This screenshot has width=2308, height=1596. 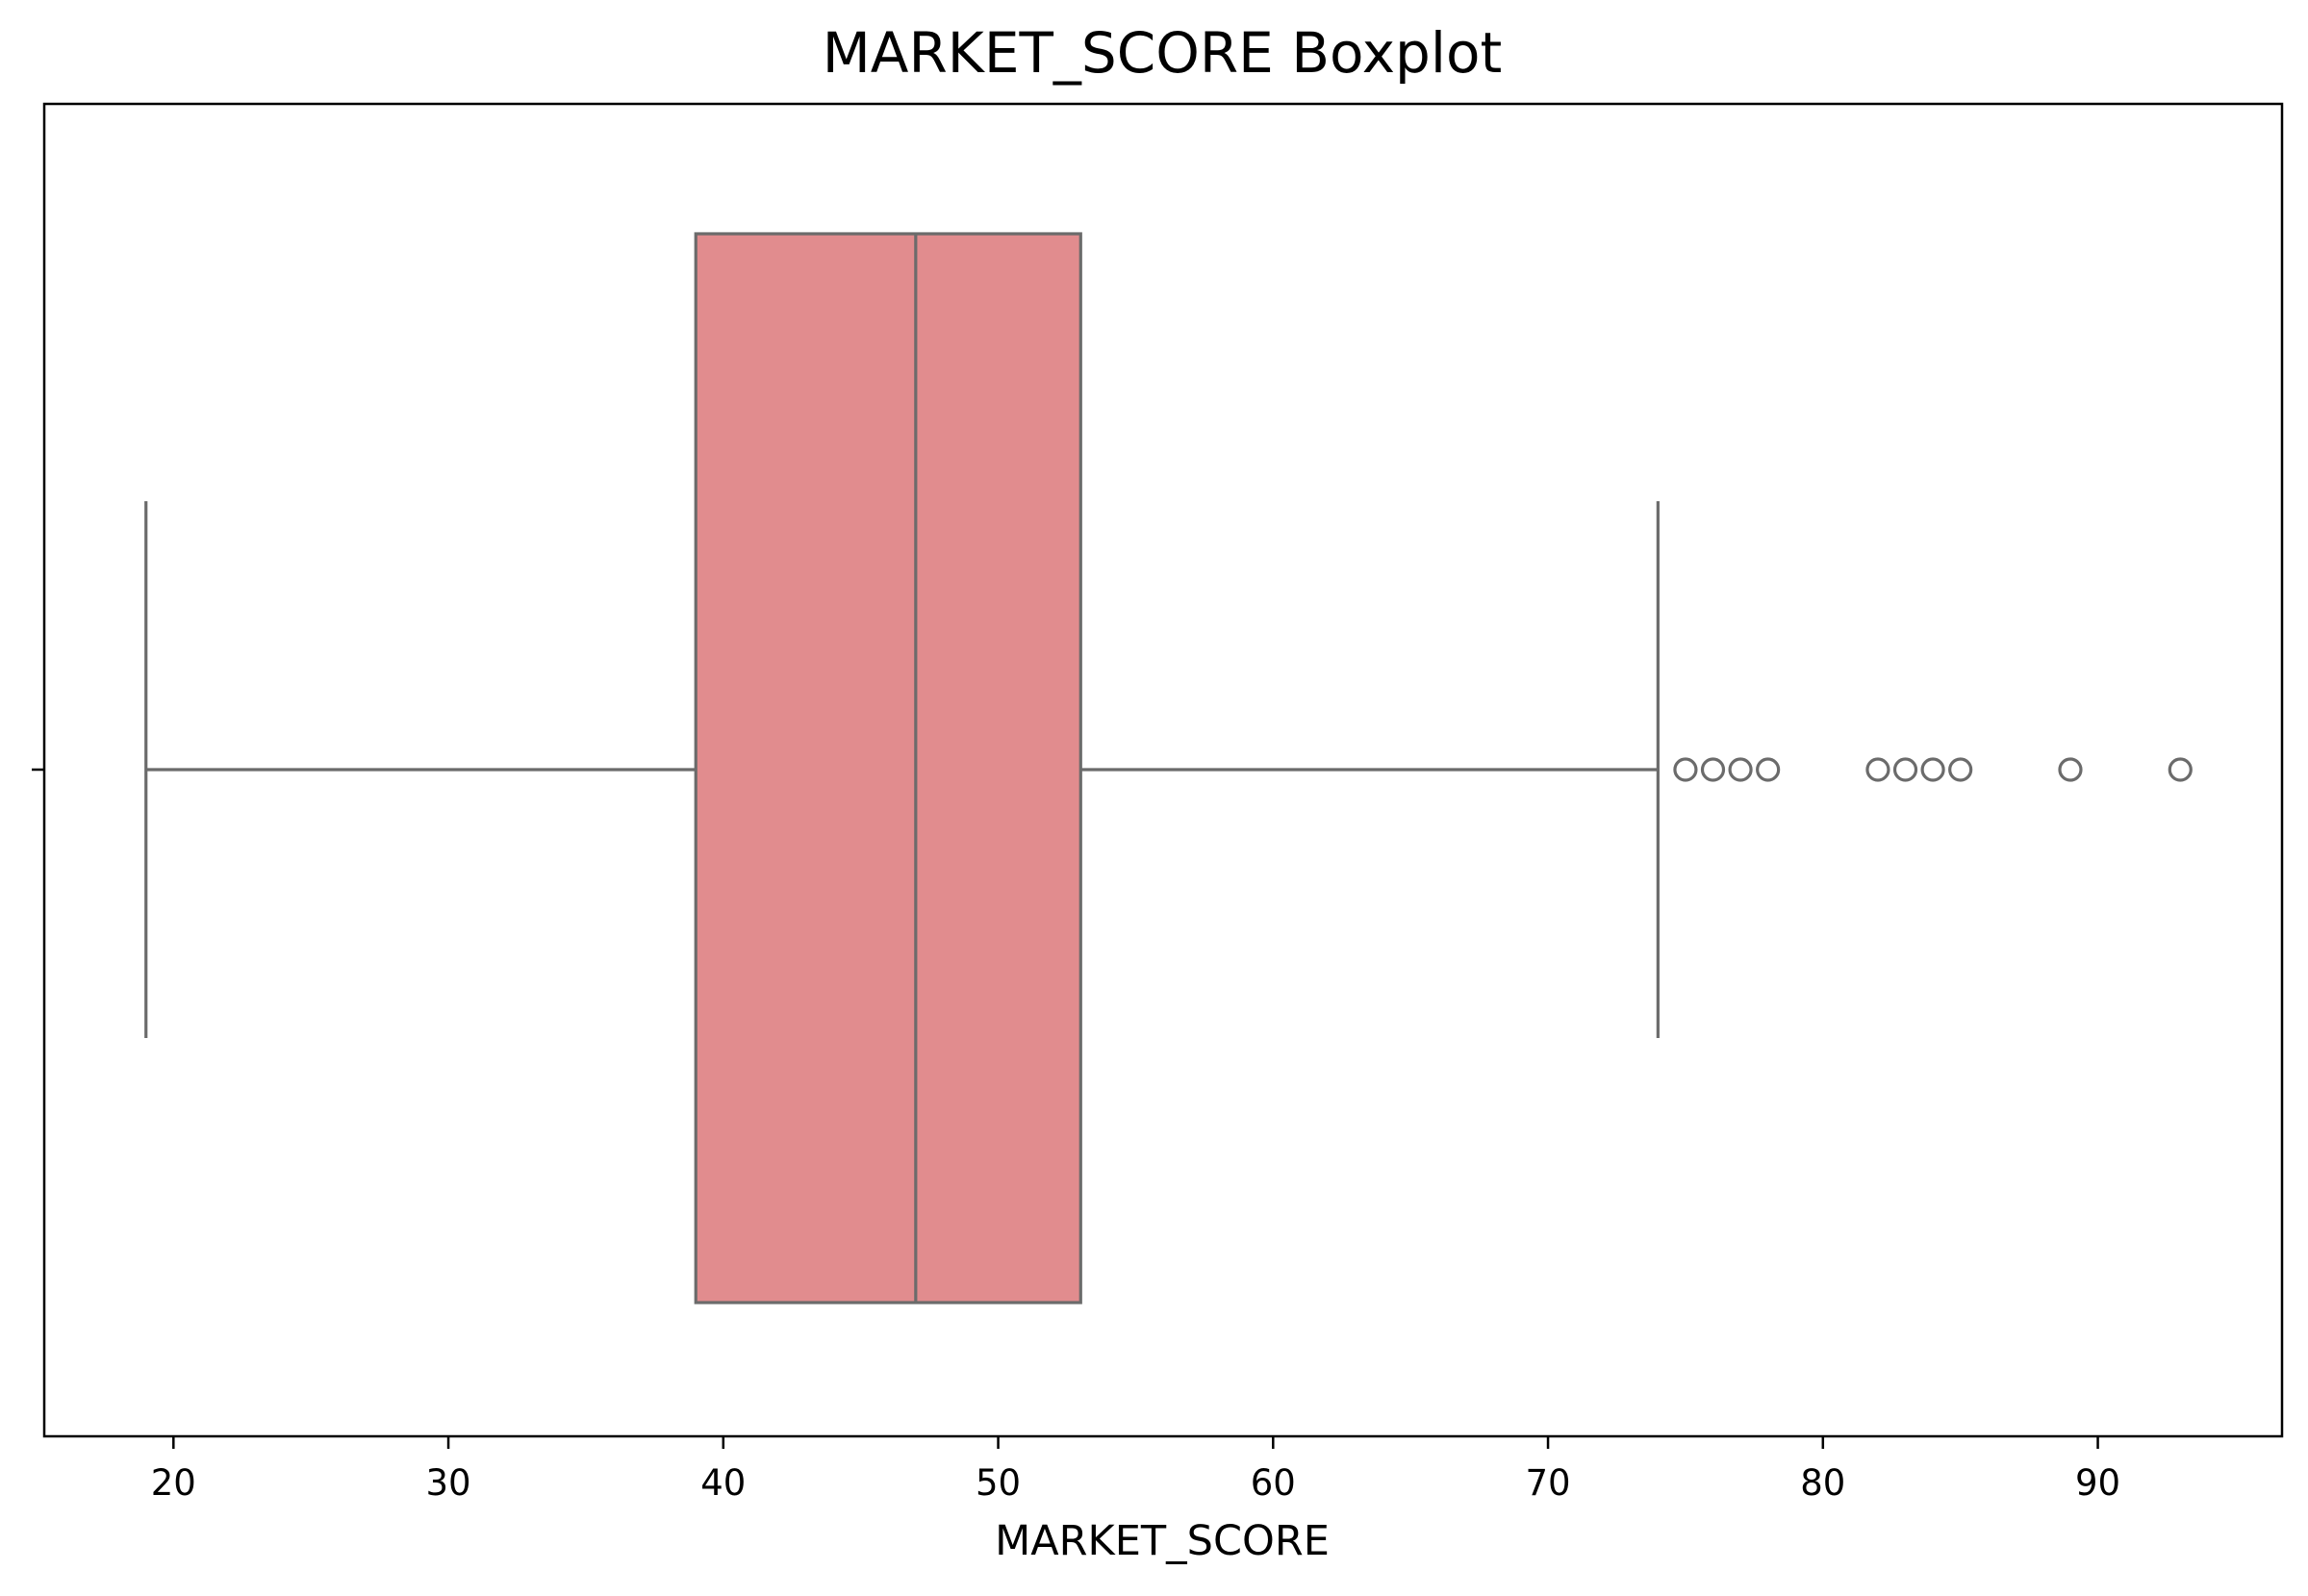 I want to click on outlier-group, so click(x=1933, y=769).